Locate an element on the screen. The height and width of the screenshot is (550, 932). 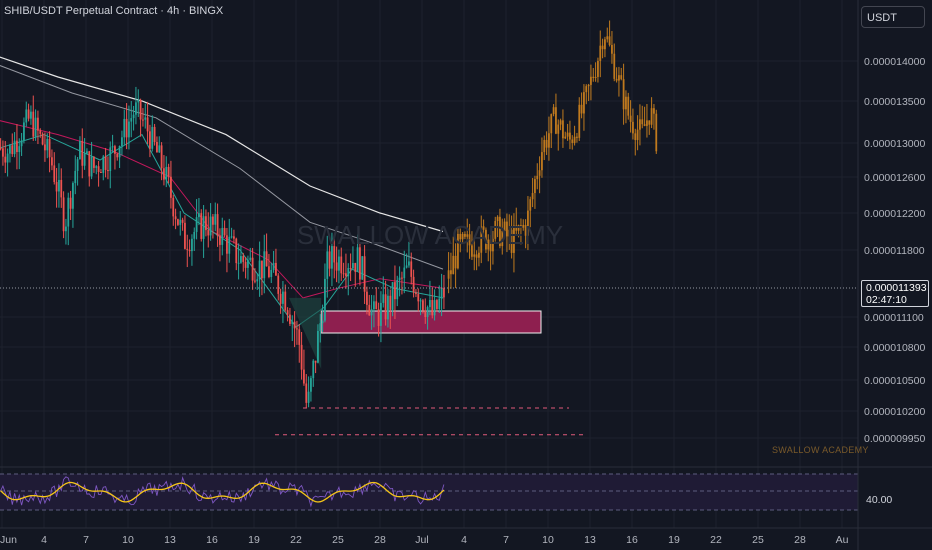
date-tick-label: 10 is located at coordinates (128, 540).